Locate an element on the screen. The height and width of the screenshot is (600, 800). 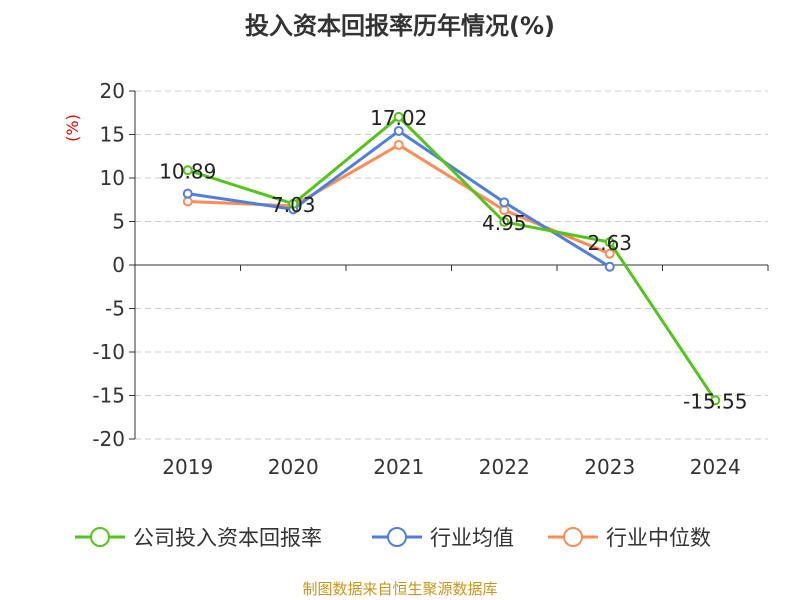
chart-title: 投入资本回报率历年情况(%) is located at coordinates (400, 26).